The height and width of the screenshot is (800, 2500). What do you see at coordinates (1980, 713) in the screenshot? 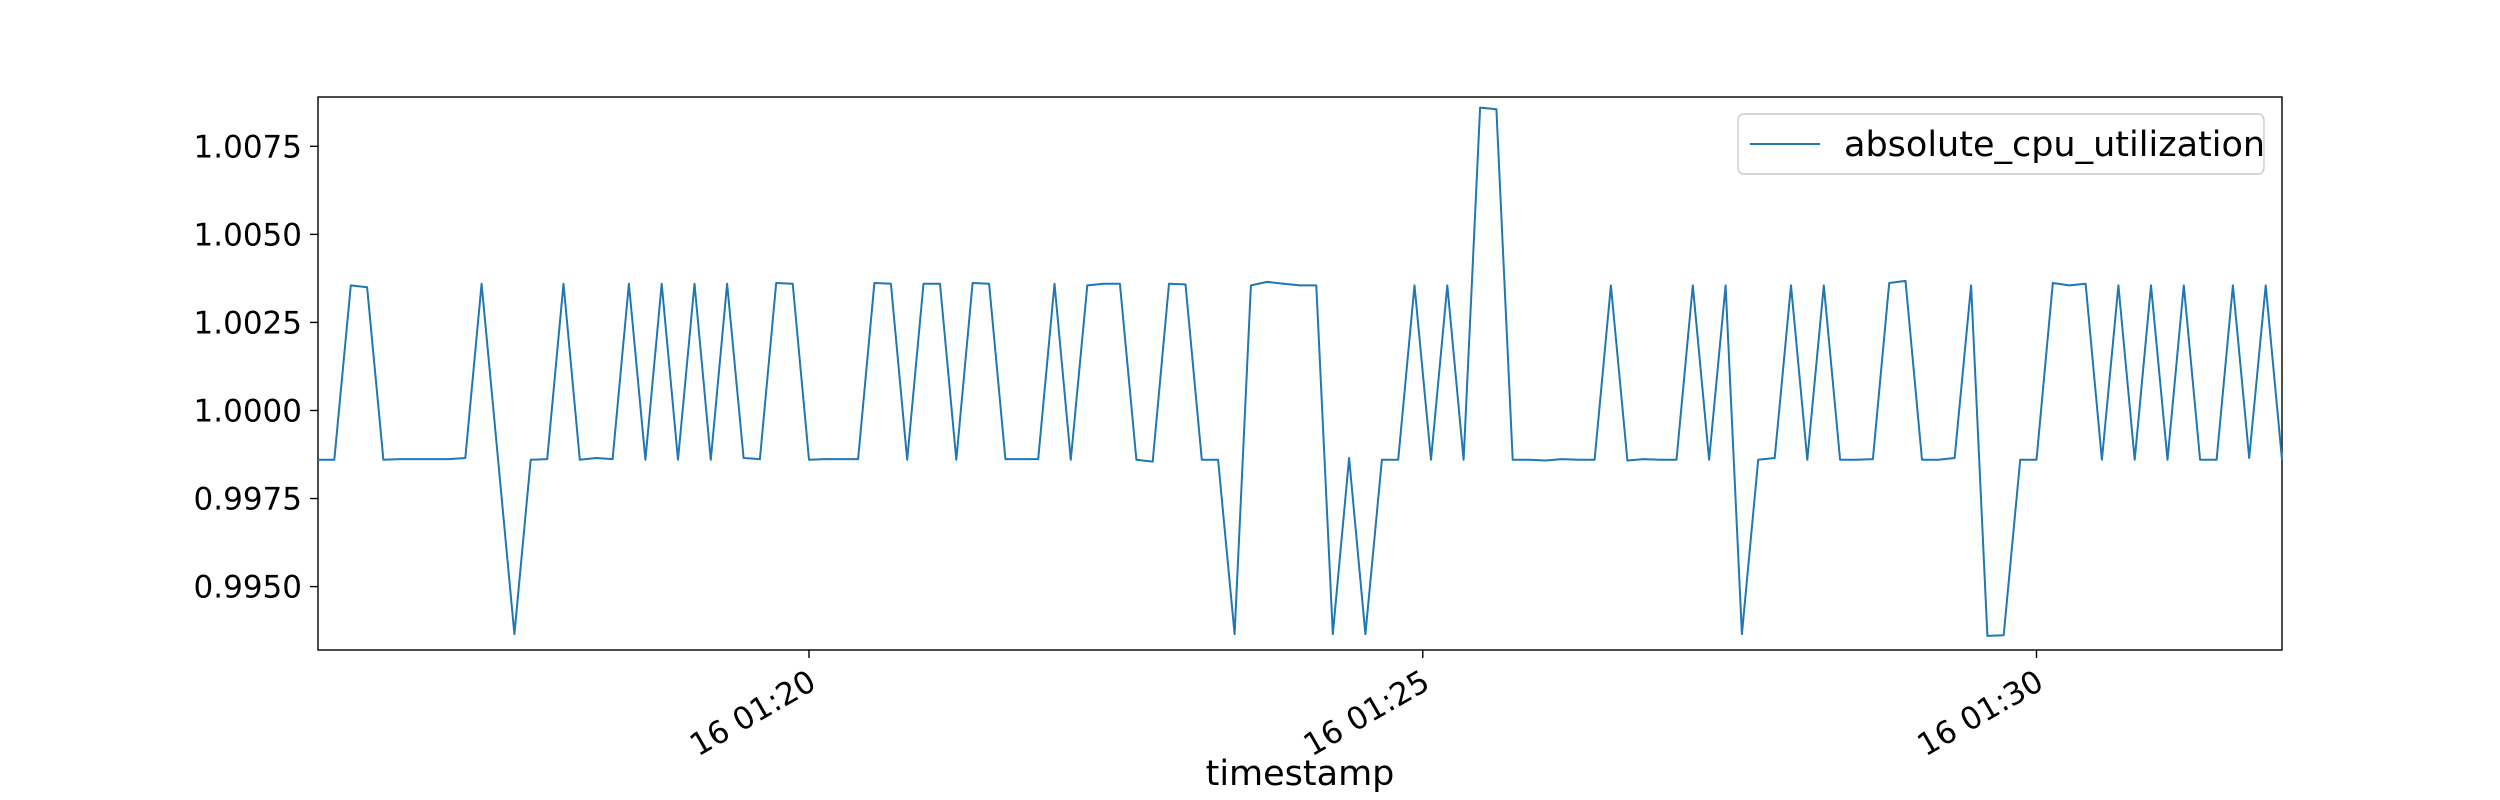
I see `x-tick-label: 16 01:30` at bounding box center [1980, 713].